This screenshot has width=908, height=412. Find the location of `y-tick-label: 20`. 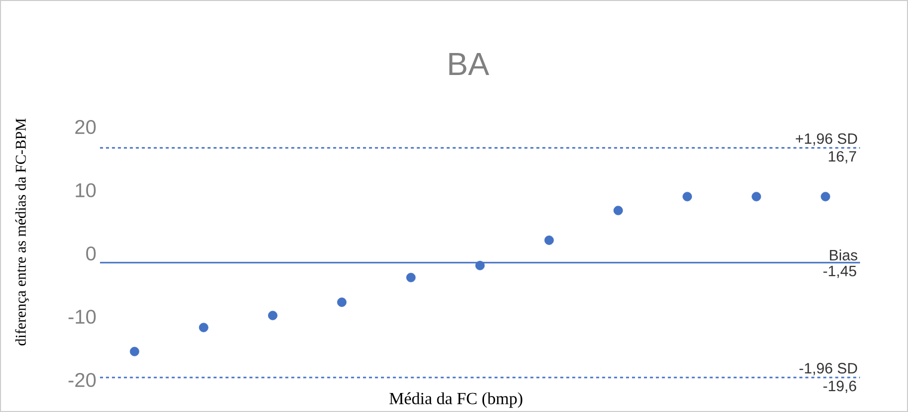

y-tick-label: 20 is located at coordinates (85, 127).